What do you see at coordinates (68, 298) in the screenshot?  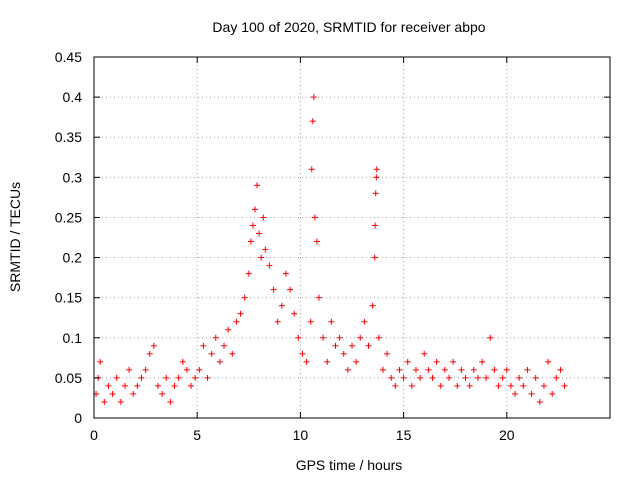 I see `y-tick-label: 0.15` at bounding box center [68, 298].